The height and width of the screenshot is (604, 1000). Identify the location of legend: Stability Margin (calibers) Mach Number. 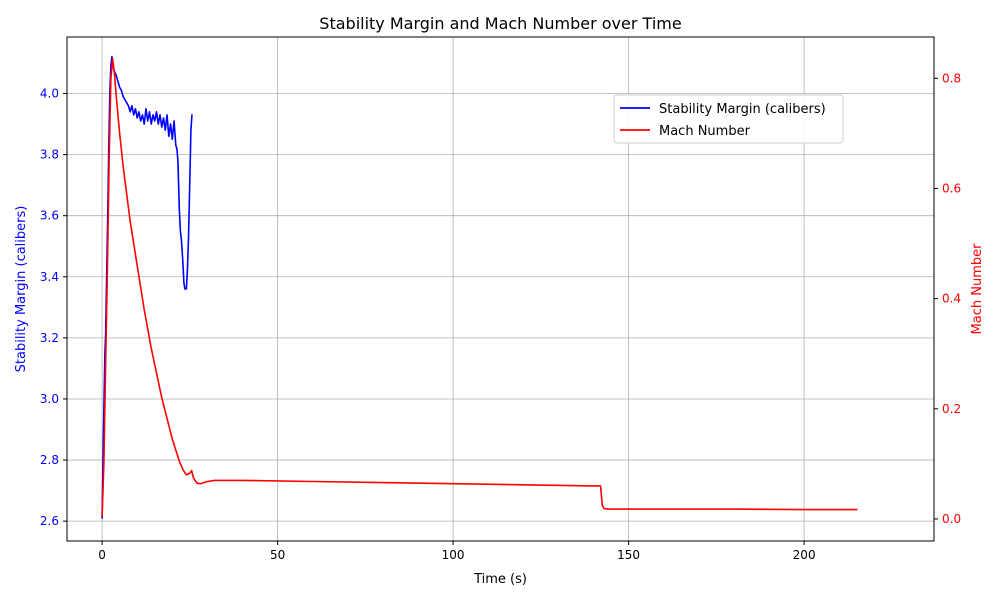
(728, 119).